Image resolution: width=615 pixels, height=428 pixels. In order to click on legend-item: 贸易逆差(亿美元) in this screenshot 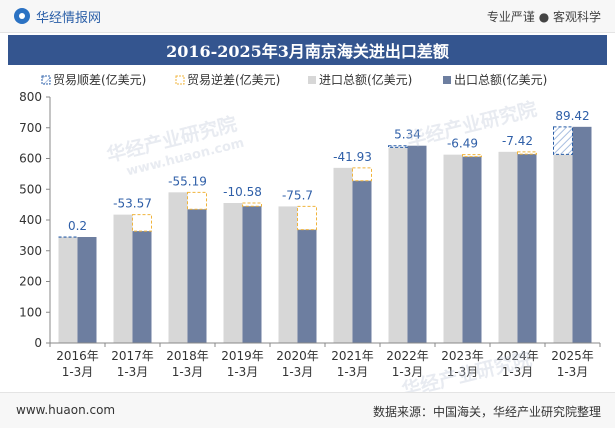, I will do `click(228, 79)`.